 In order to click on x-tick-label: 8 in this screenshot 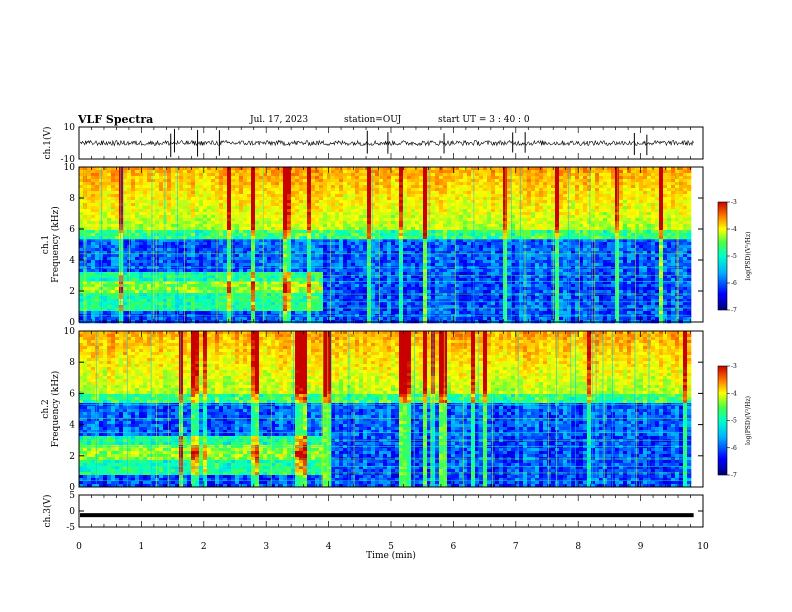, I will do `click(578, 547)`.